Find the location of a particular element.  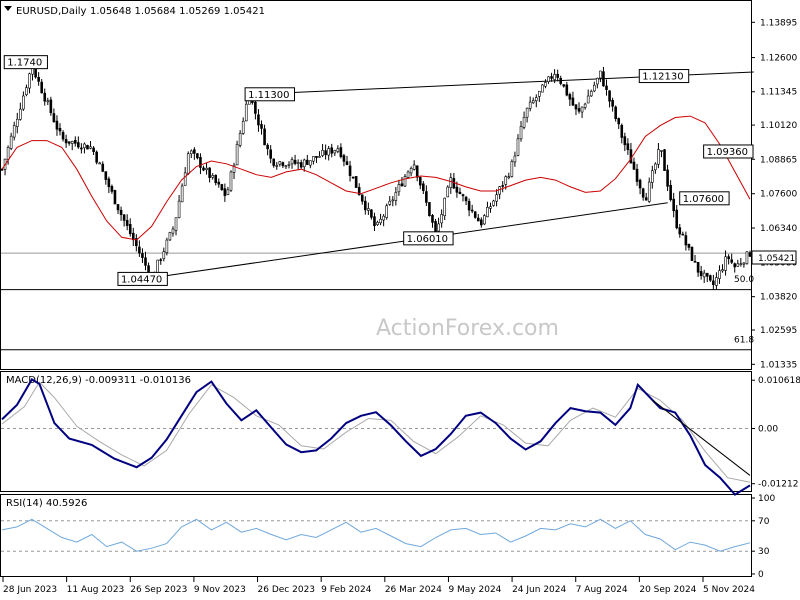

rsi-y-axis: 100 70 30 0 is located at coordinates (763, 537).